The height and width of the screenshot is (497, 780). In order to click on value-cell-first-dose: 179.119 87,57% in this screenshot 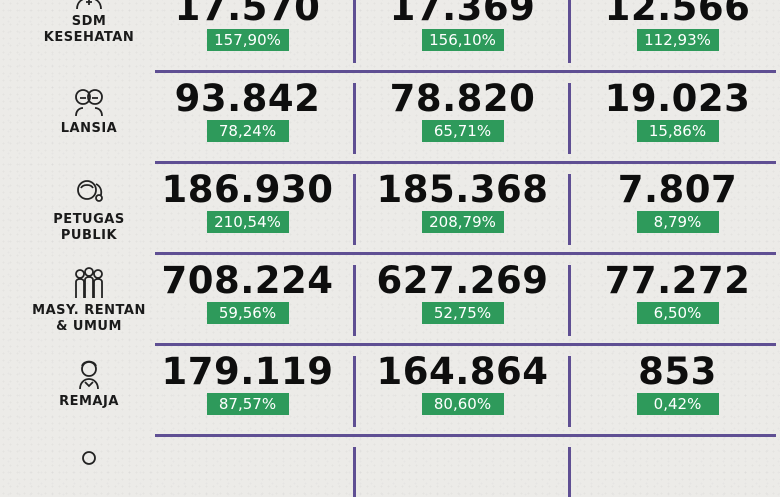, I will do `click(247, 383)`.